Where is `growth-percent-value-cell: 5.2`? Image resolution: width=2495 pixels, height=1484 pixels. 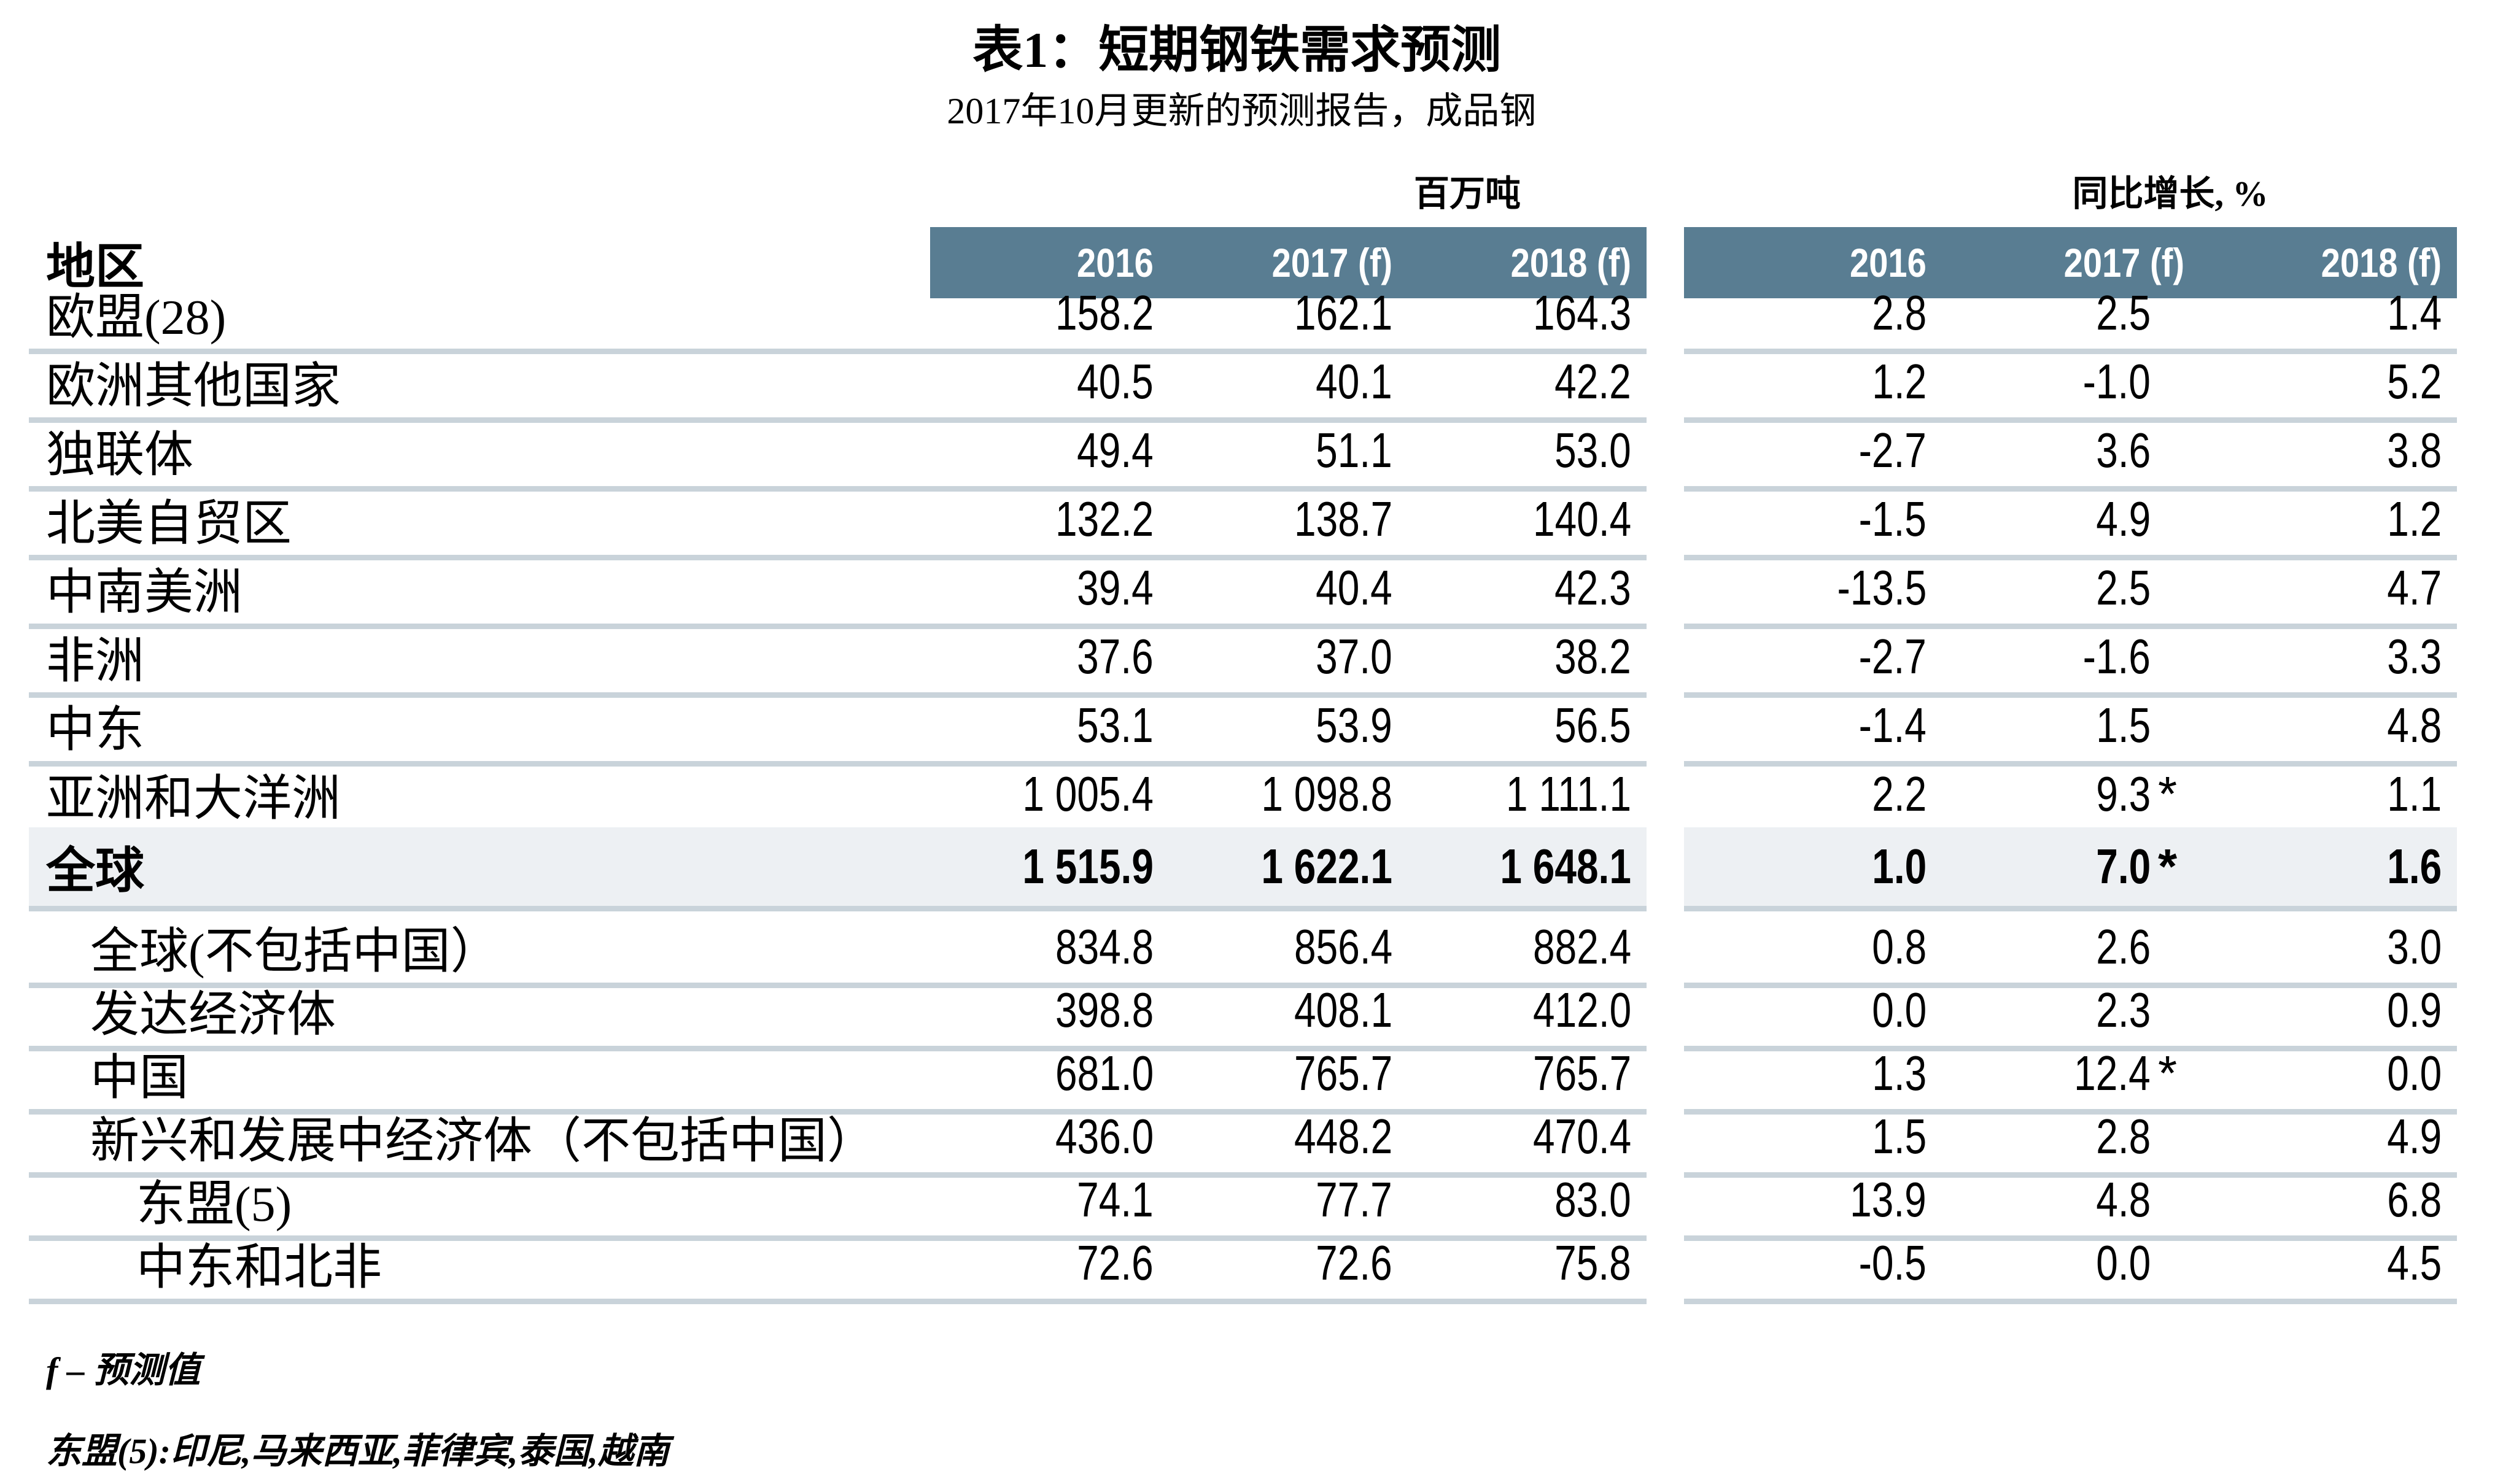
growth-percent-value-cell: 5.2 is located at coordinates (2328, 385).